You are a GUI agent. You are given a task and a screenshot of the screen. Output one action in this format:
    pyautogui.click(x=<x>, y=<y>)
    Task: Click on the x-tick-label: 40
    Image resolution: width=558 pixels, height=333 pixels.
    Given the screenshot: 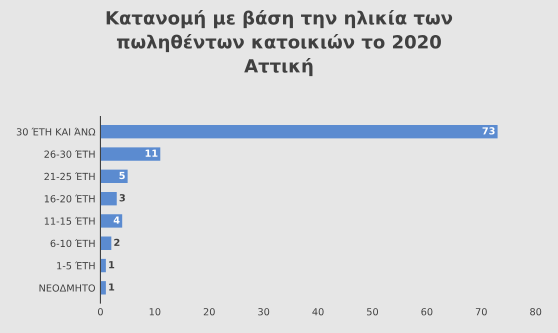 What is the action you would take?
    pyautogui.click(x=318, y=312)
    